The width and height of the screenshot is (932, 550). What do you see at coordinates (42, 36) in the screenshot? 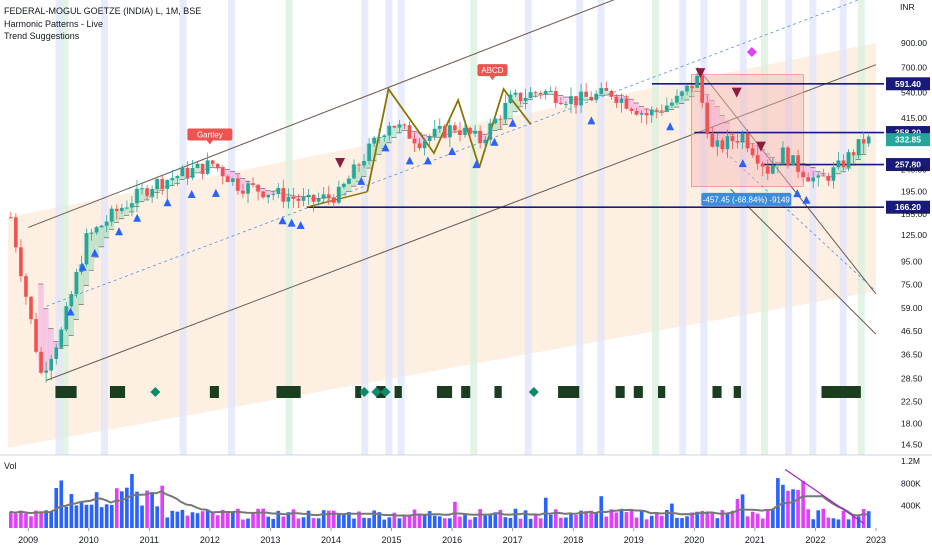
I see `indicator-trend-label: Trend Suggestions` at bounding box center [42, 36].